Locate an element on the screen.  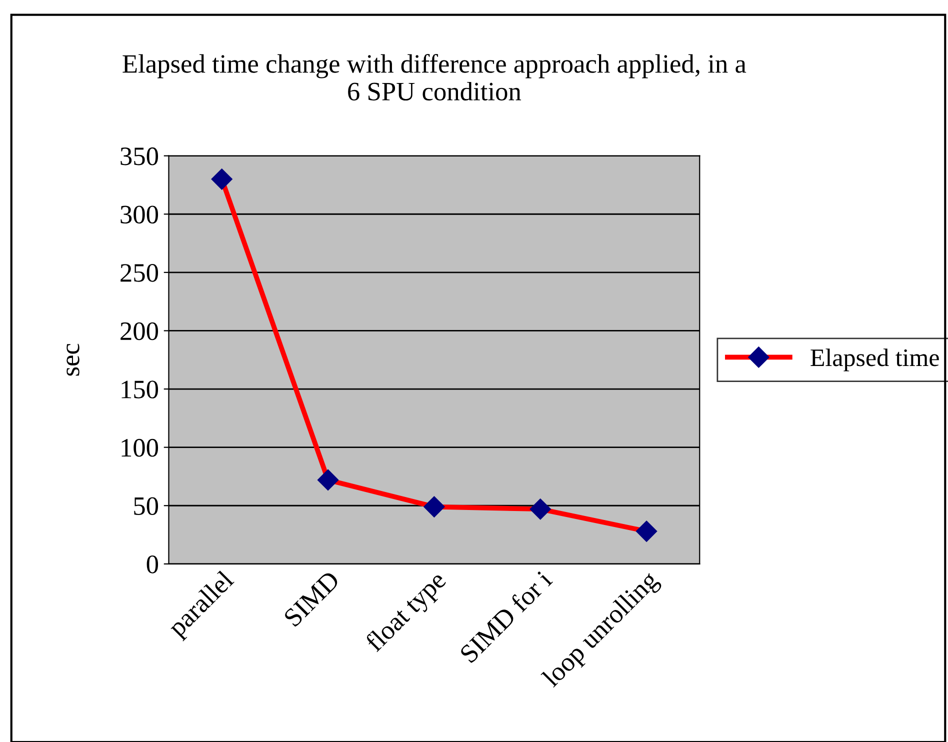
x-tick-label: float type is located at coordinates (407, 612).